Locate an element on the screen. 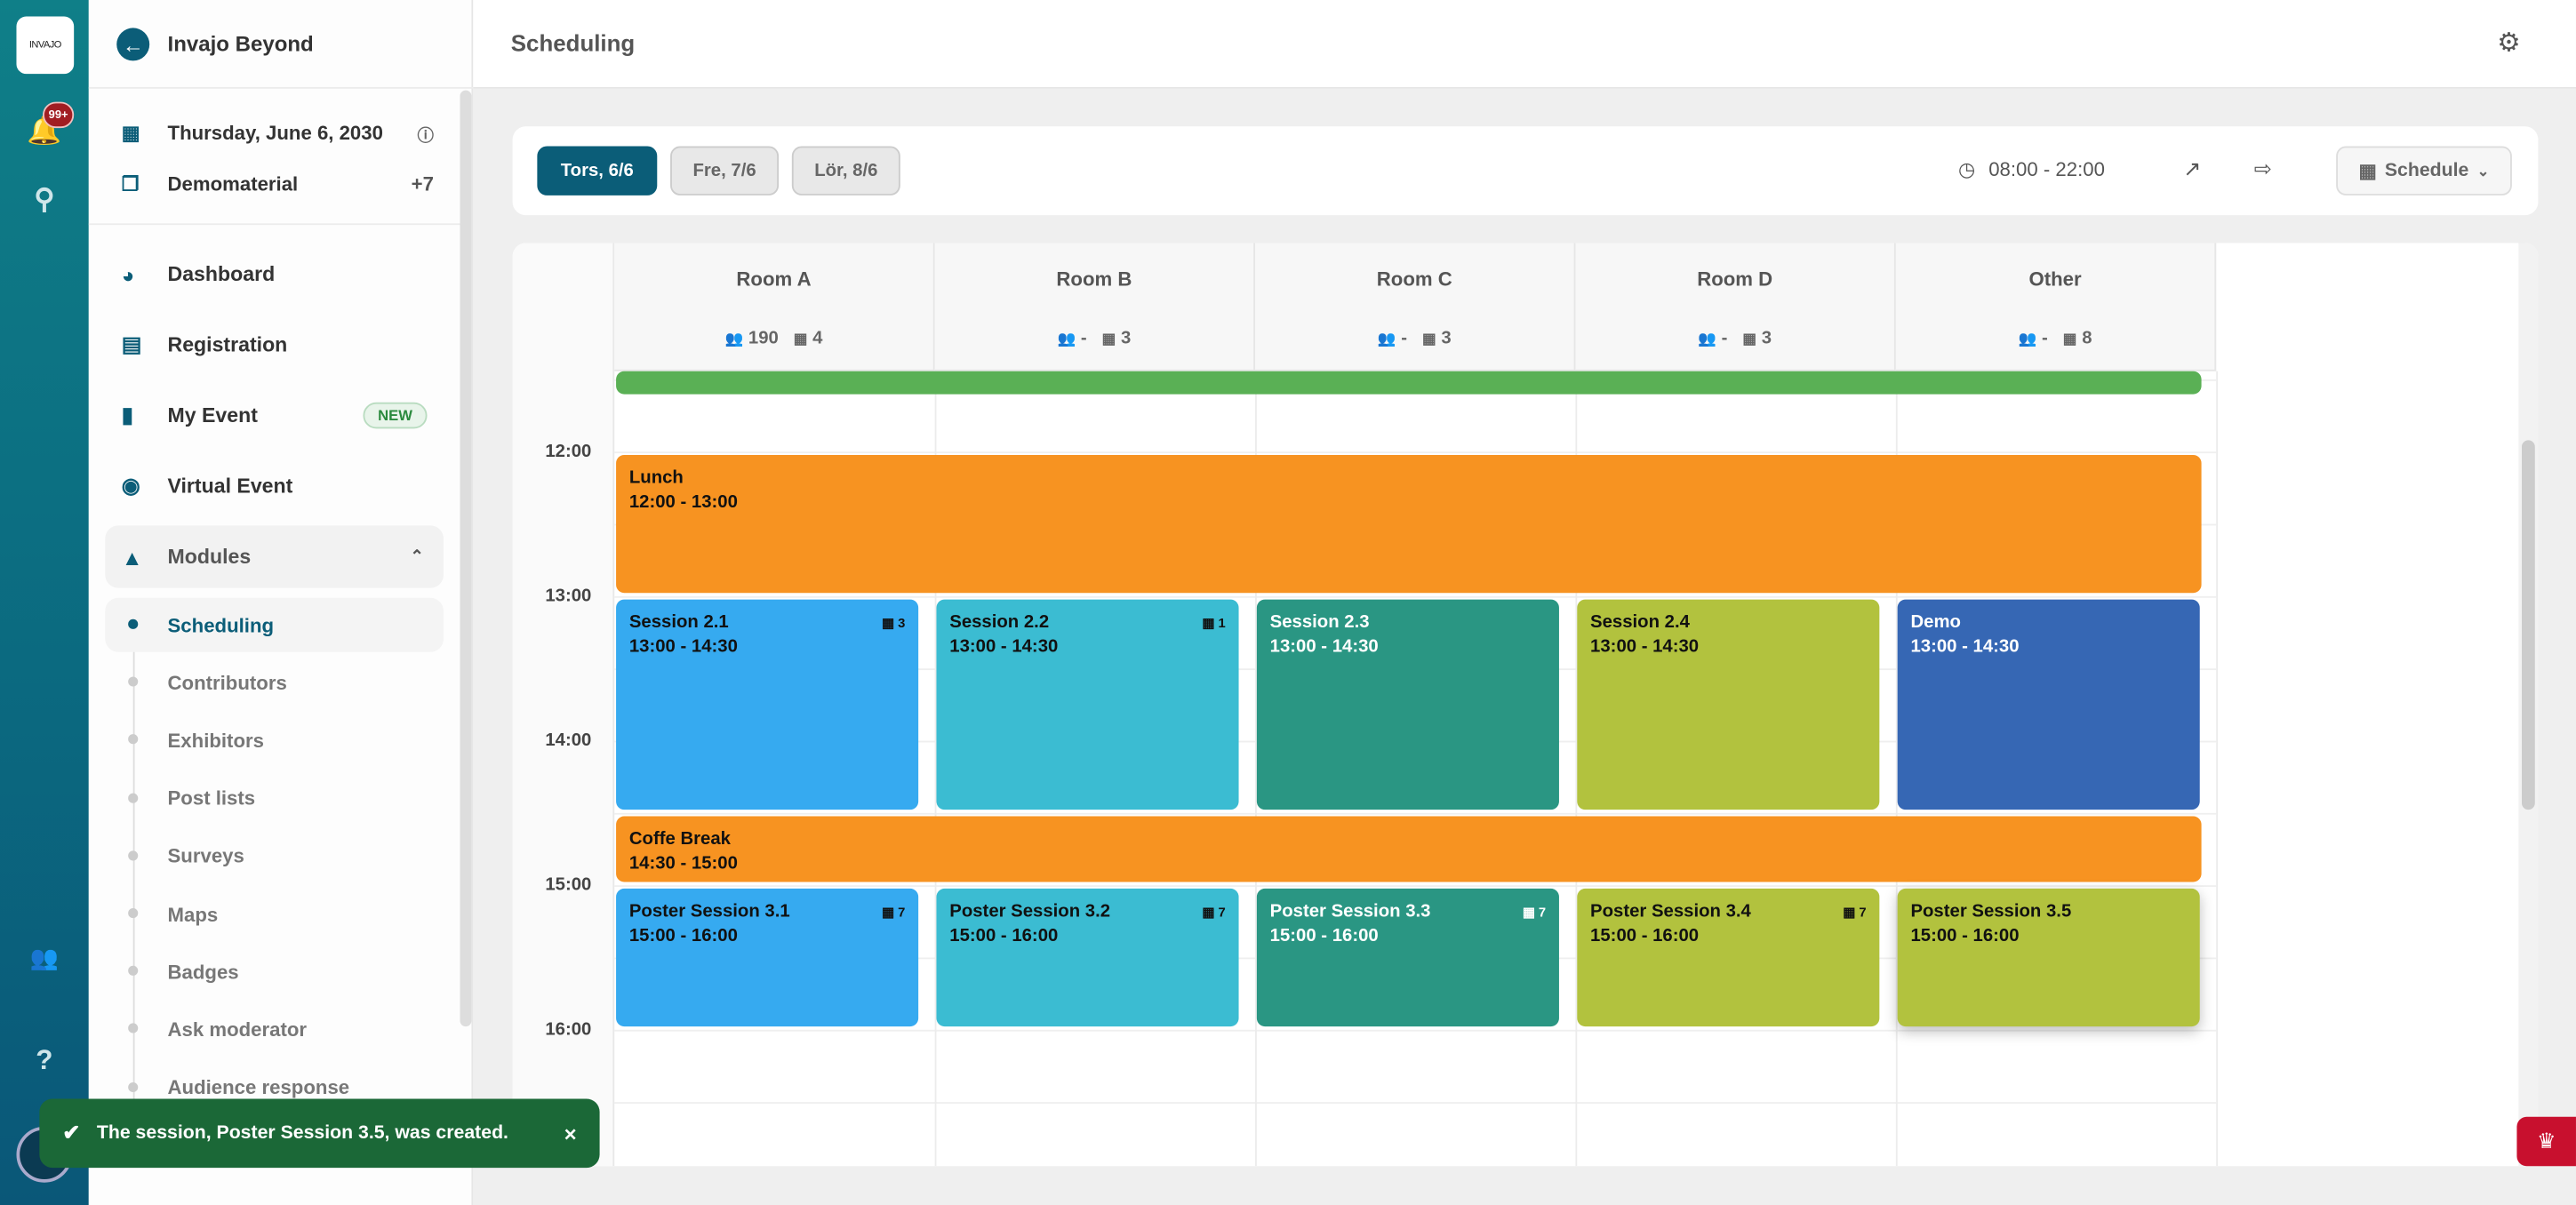  session-title: Session 2.2 is located at coordinates (999, 622).